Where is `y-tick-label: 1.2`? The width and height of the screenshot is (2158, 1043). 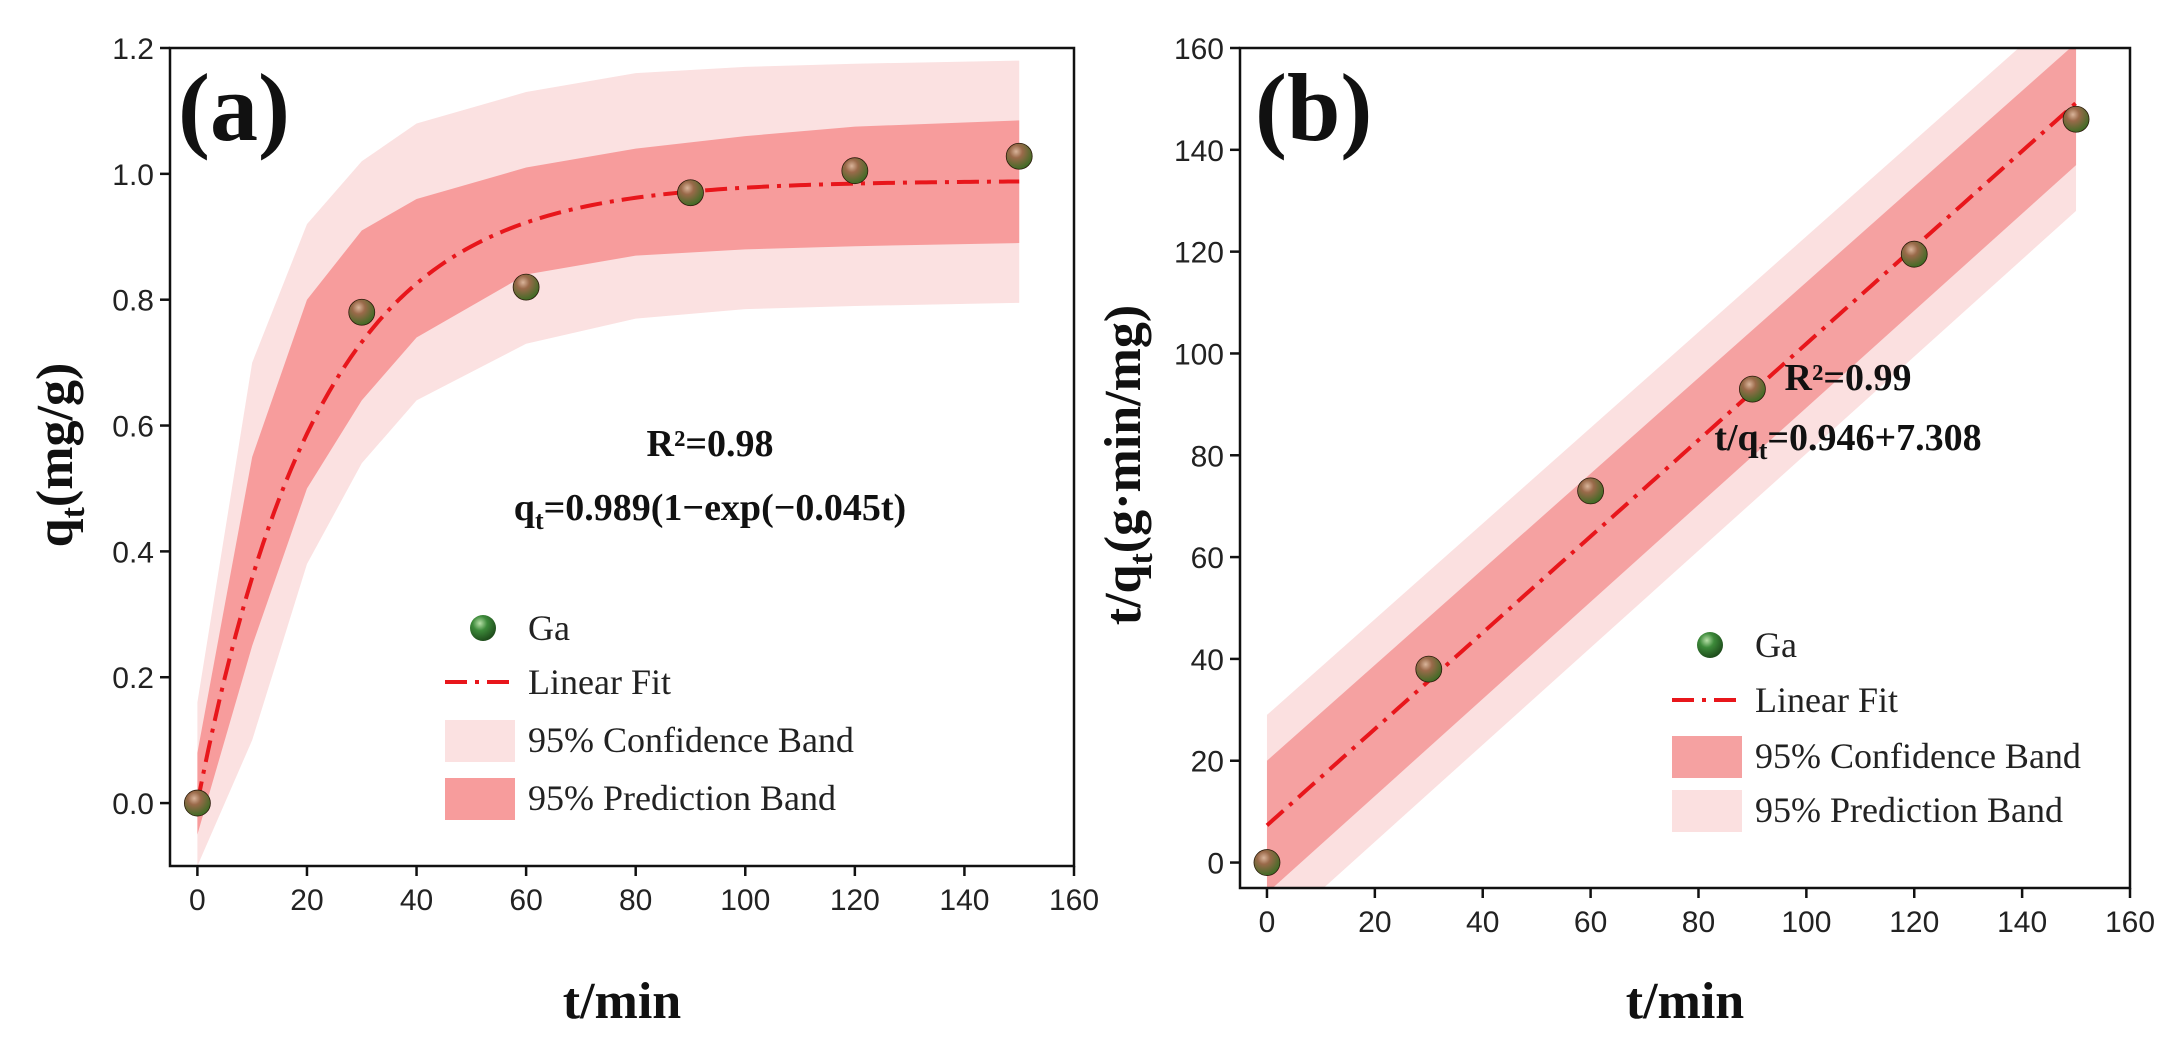
y-tick-label: 1.2 is located at coordinates (133, 49).